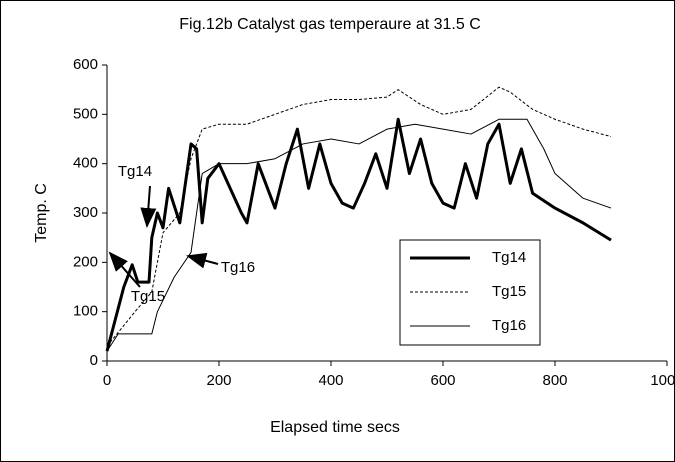 The height and width of the screenshot is (462, 675). I want to click on x-tick-label: 600, so click(442, 380).